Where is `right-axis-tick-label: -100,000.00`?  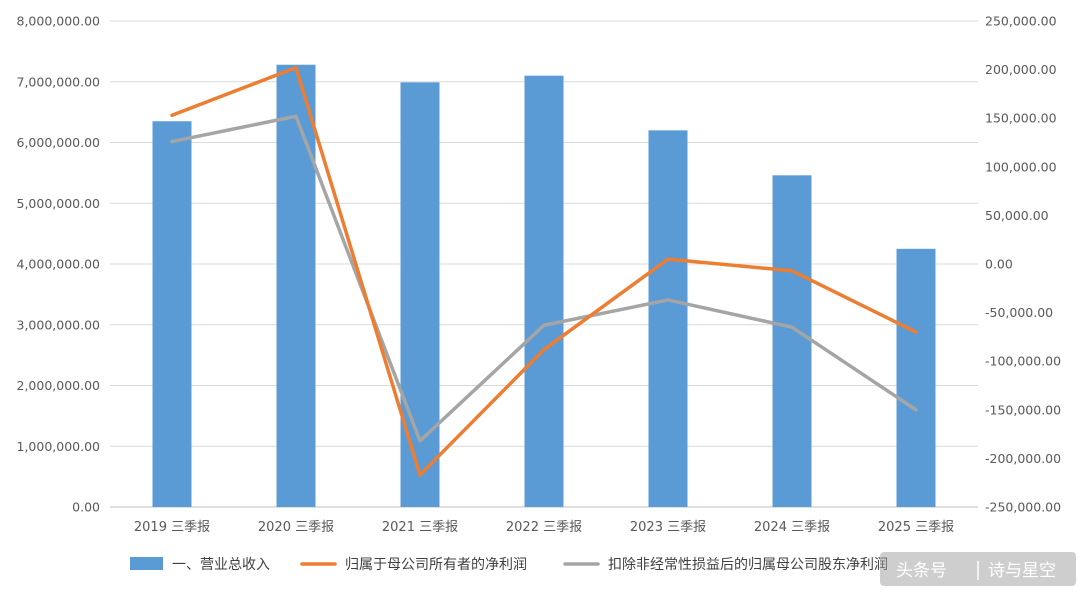
right-axis-tick-label: -100,000.00 is located at coordinates (1023, 361).